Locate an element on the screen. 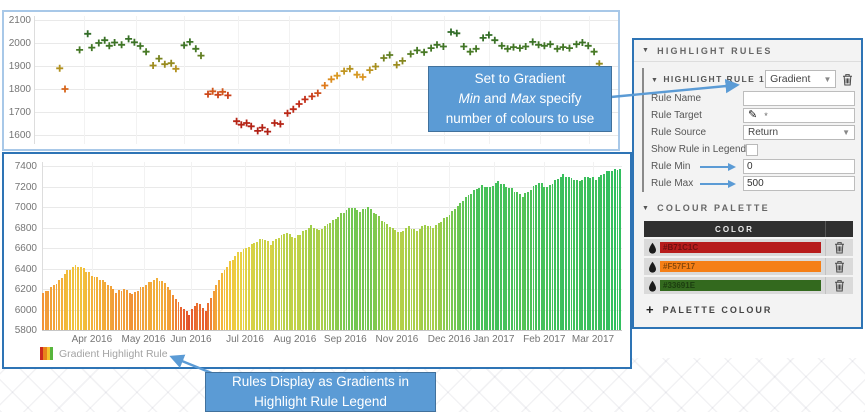  rule-type-select: Gradient ▼ is located at coordinates (801, 79).